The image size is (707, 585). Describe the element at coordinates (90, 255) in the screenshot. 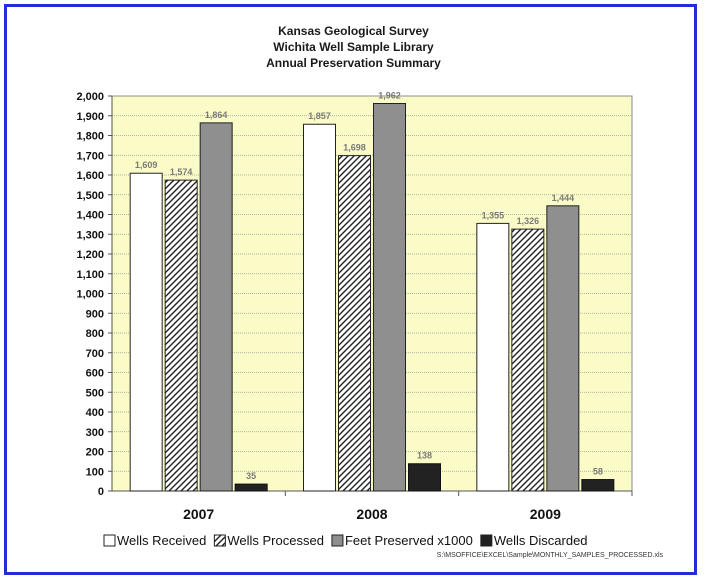

I see `y-tick-label: 1,200` at that location.